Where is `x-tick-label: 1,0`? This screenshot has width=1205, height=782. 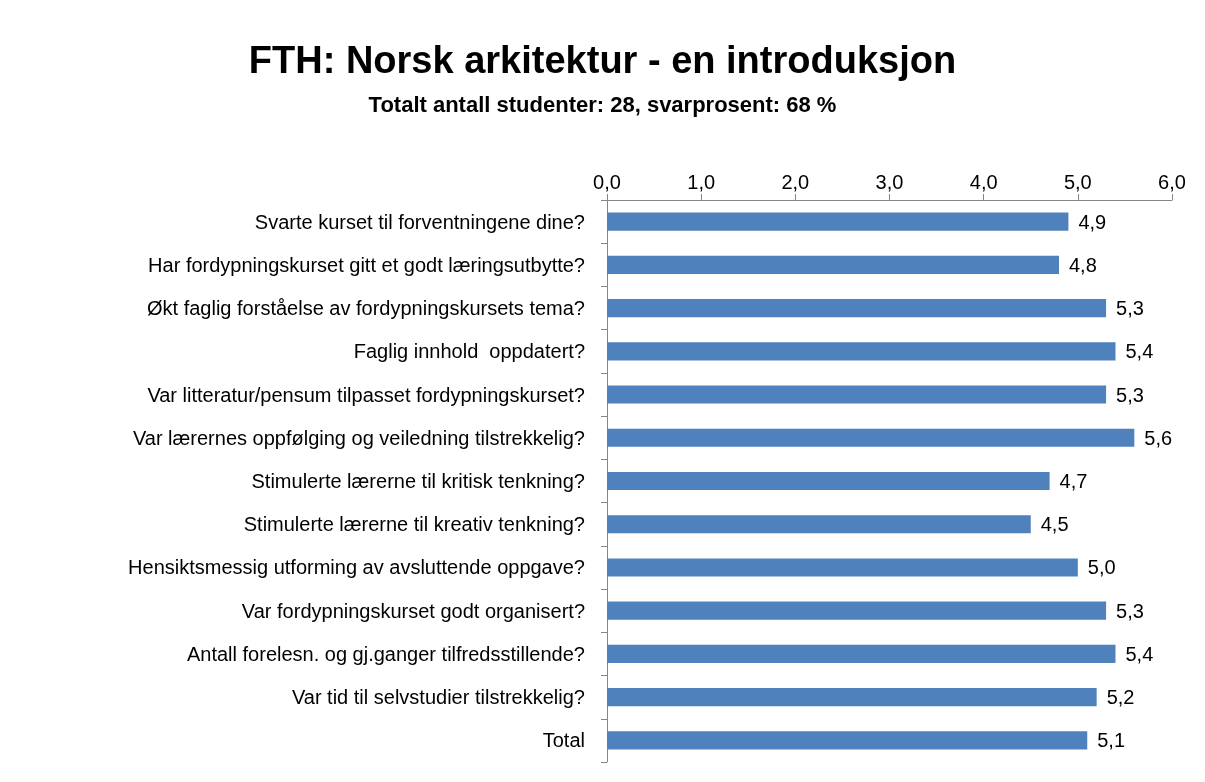 x-tick-label: 1,0 is located at coordinates (701, 182).